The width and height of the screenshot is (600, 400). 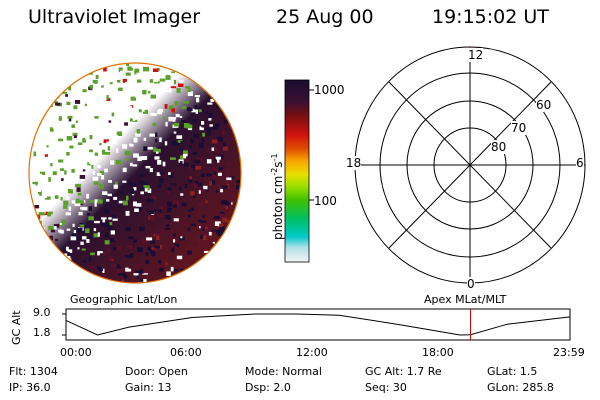 What do you see at coordinates (148, 387) in the screenshot?
I see `info-gain: Gain: 13` at bounding box center [148, 387].